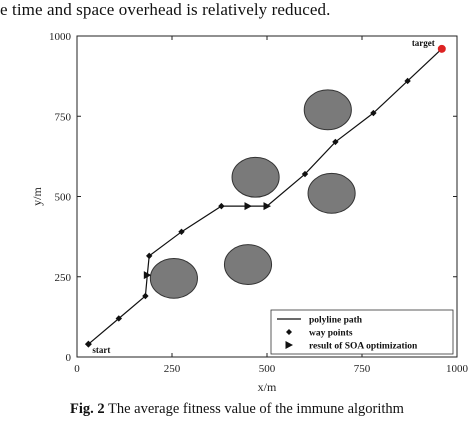 This screenshot has width=474, height=422. Describe the element at coordinates (69, 358) in the screenshot. I see `y-tick-label: 0` at that location.